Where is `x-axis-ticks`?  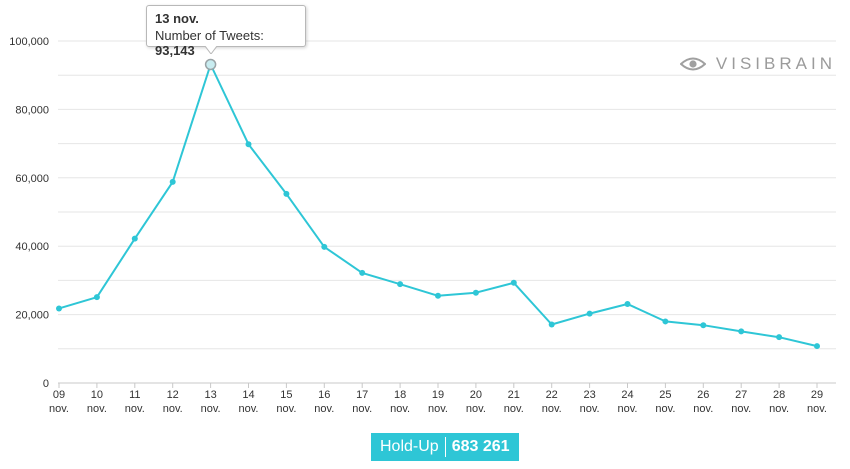 x-axis-ticks is located at coordinates (438, 385).